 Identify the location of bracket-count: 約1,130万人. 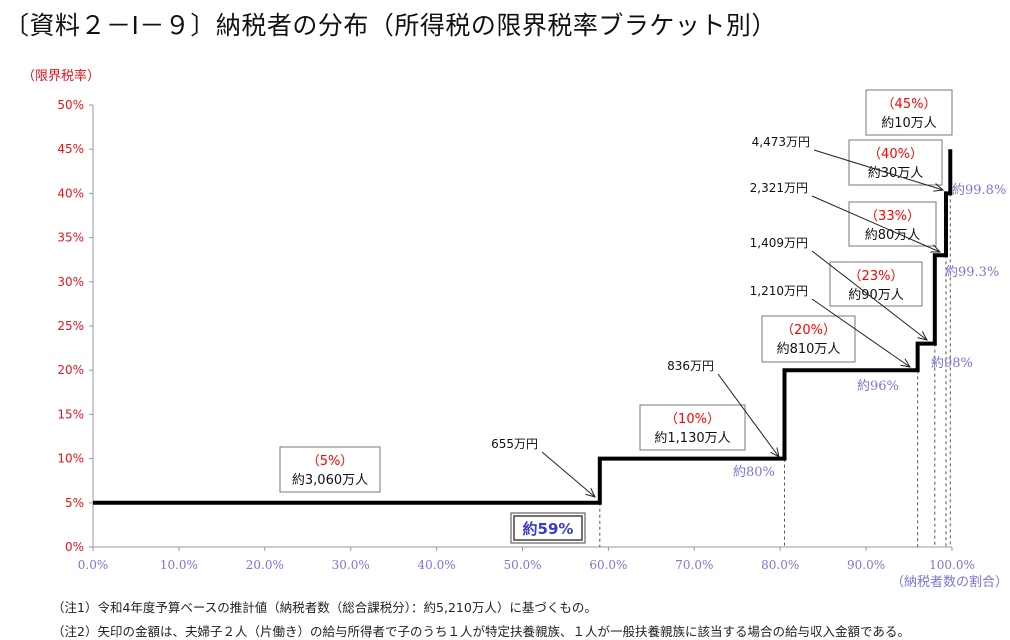
(692, 438).